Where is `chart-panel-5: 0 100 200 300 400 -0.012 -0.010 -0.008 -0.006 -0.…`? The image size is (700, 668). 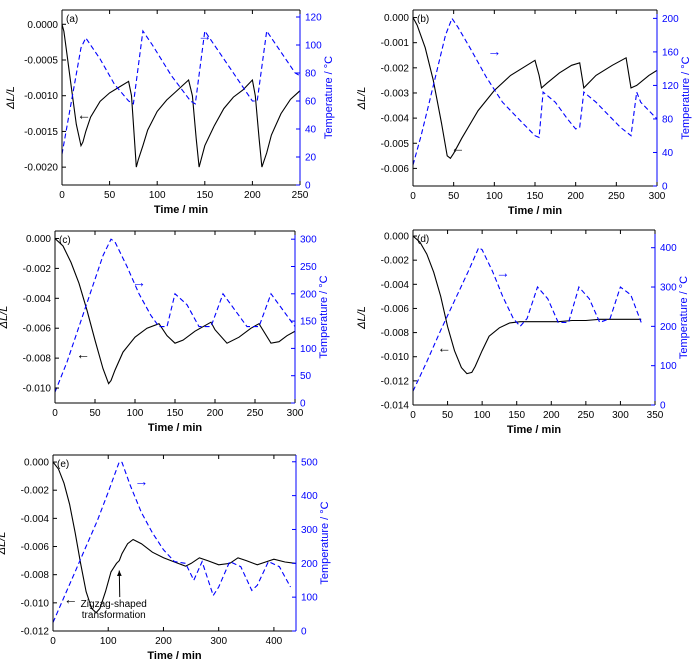
chart-panel-5: 0 100 200 300 400 -0.012 -0.010 -0.008 -0.006 -0.… is located at coordinates (165, 558).